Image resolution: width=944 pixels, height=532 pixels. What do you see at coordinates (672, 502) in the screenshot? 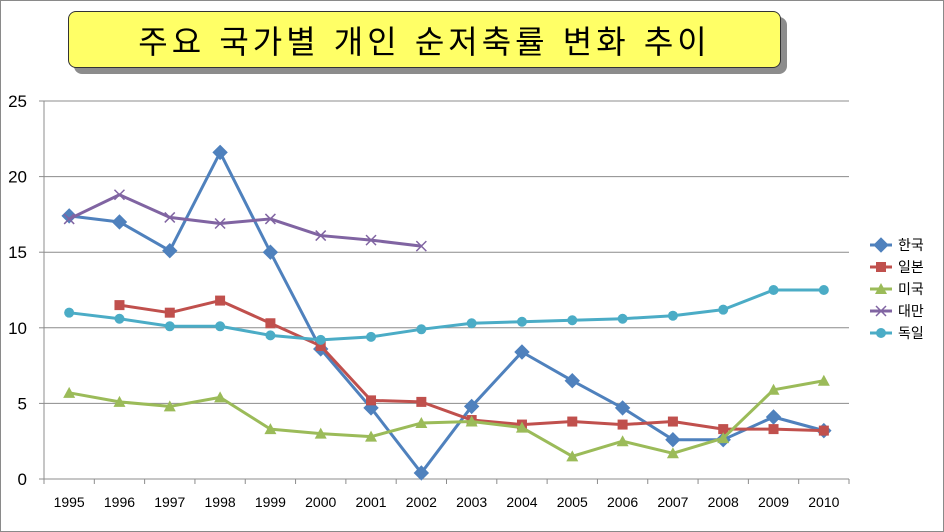
I see `x-tick-label: 2007` at bounding box center [672, 502].